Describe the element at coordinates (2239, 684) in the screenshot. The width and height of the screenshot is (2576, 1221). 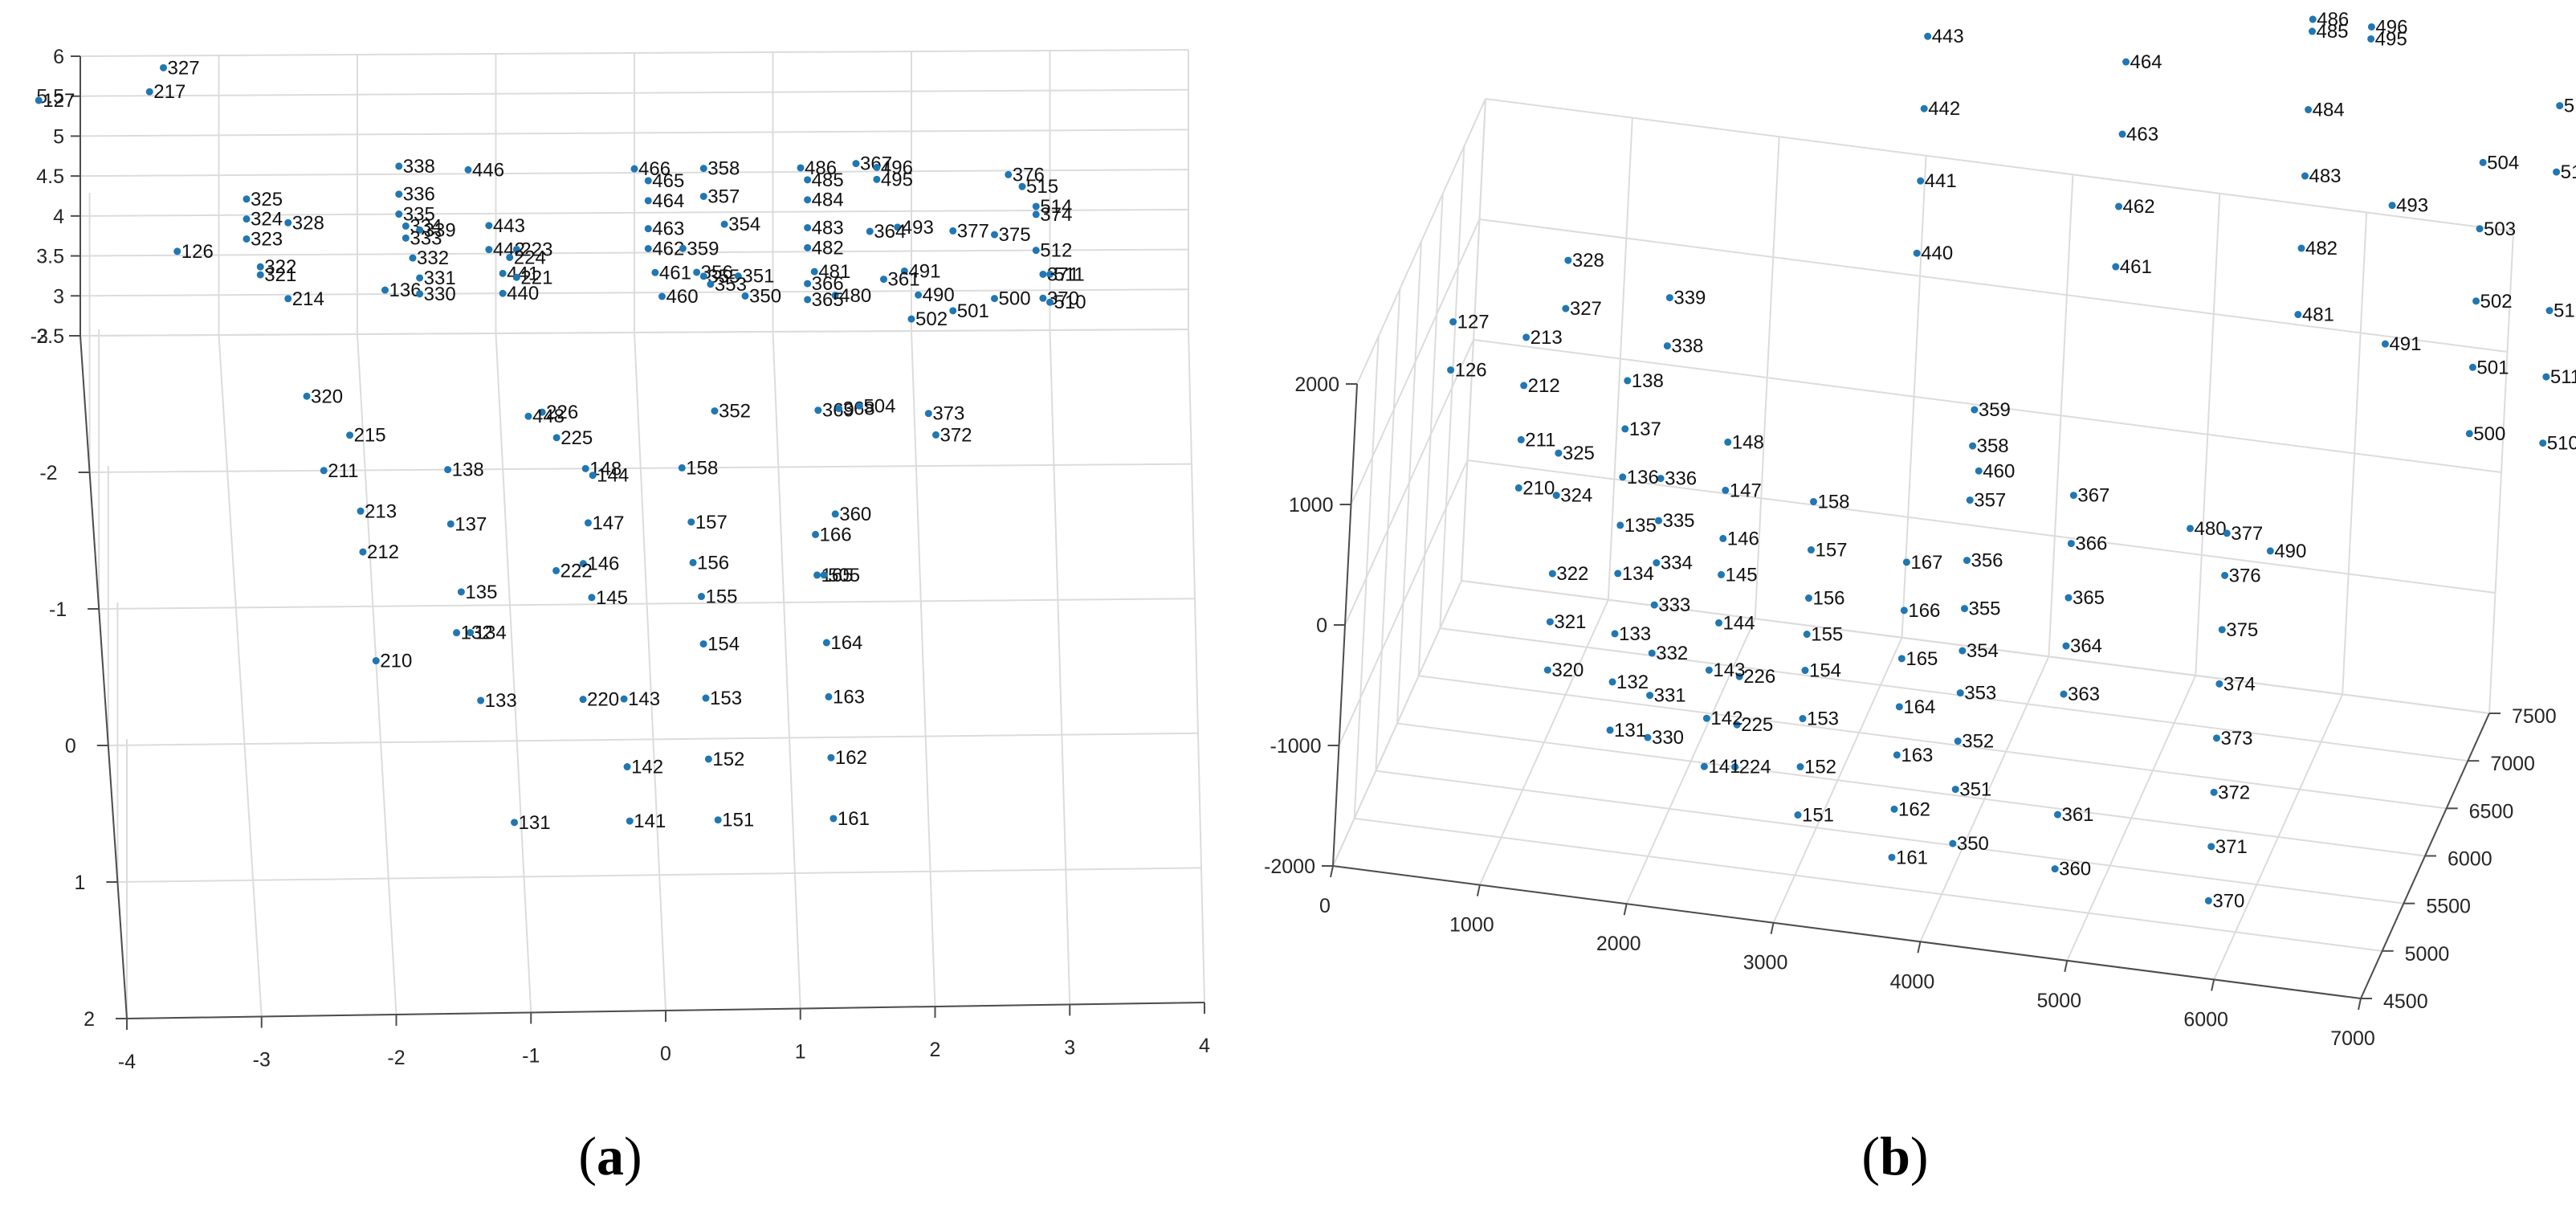
I see `data-point-label: 374` at that location.